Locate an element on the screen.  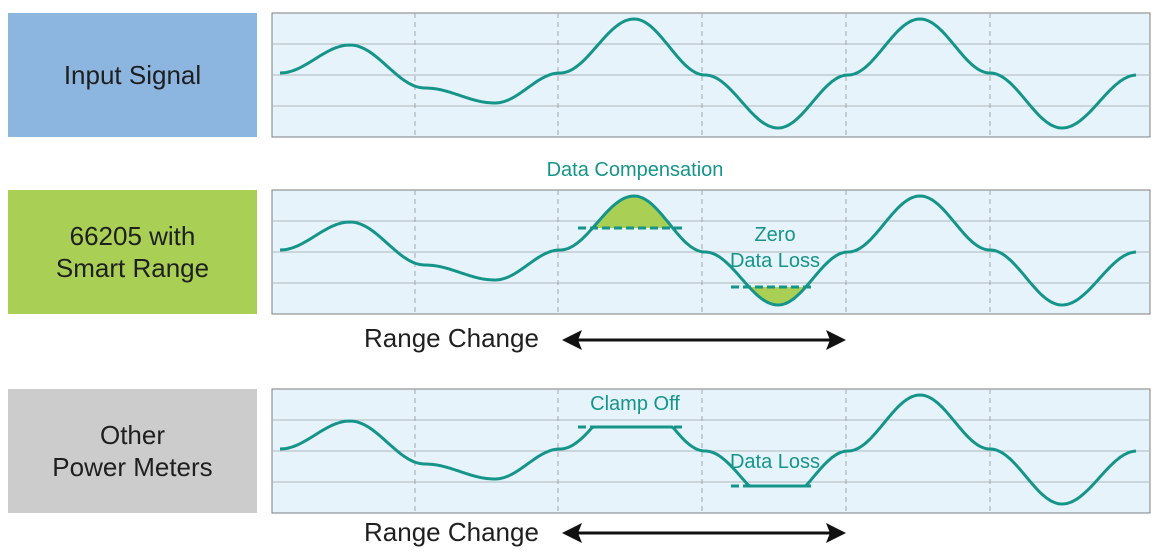
other-meters-label-line2: Power Meters is located at coordinates (132, 467).